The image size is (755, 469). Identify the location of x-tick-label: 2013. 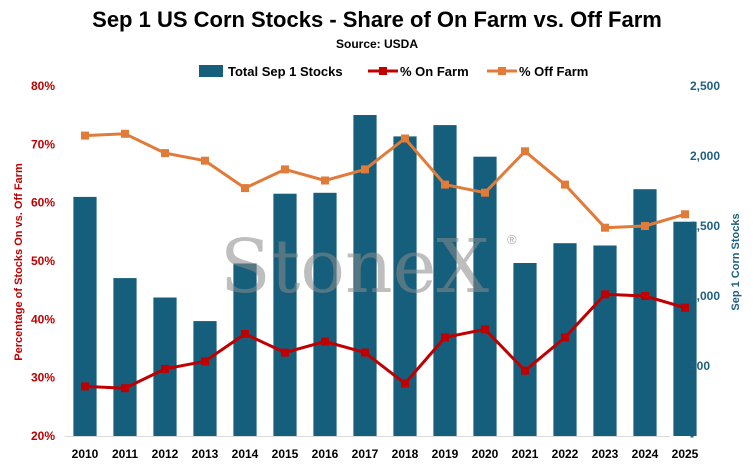
(205, 454).